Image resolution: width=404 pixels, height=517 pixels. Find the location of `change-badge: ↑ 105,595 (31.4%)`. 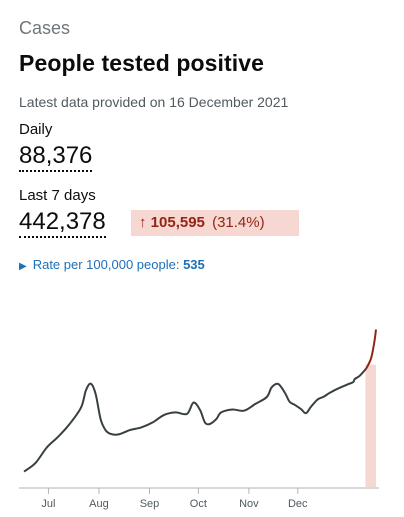

change-badge: ↑ 105,595 (31.4%) is located at coordinates (215, 223).